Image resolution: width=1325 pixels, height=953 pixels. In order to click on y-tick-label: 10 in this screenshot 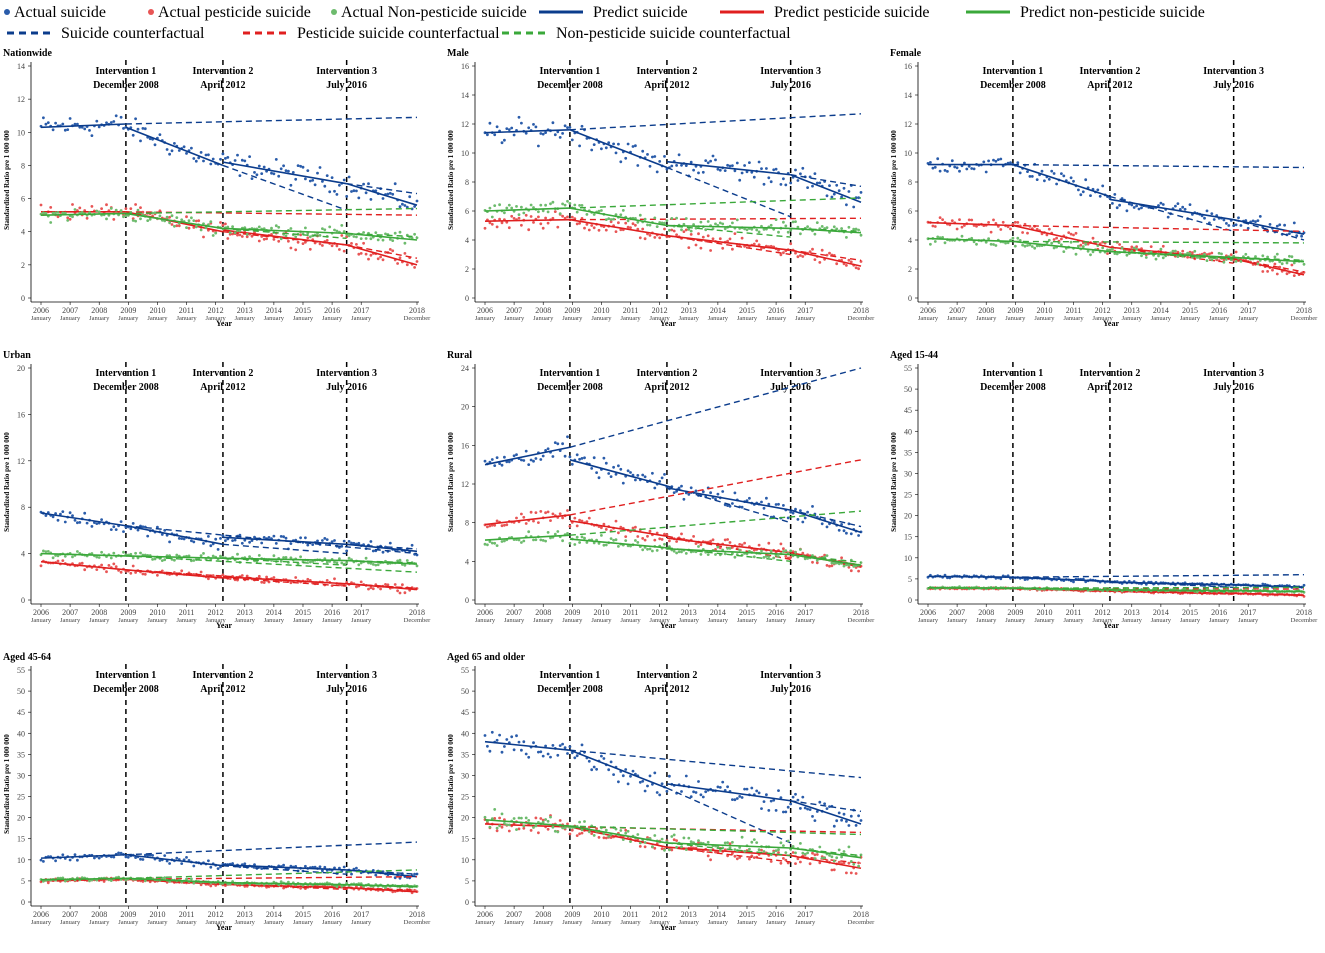, I will do `click(21, 132)`.